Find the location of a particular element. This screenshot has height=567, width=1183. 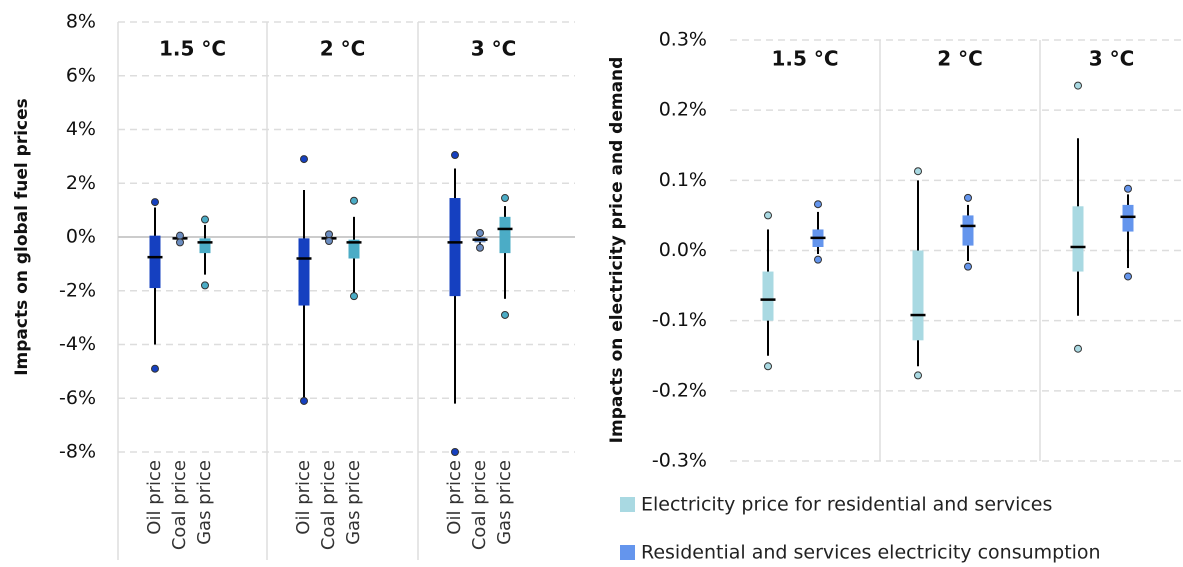

y-tick-label: 6% is located at coordinates (81, 75).